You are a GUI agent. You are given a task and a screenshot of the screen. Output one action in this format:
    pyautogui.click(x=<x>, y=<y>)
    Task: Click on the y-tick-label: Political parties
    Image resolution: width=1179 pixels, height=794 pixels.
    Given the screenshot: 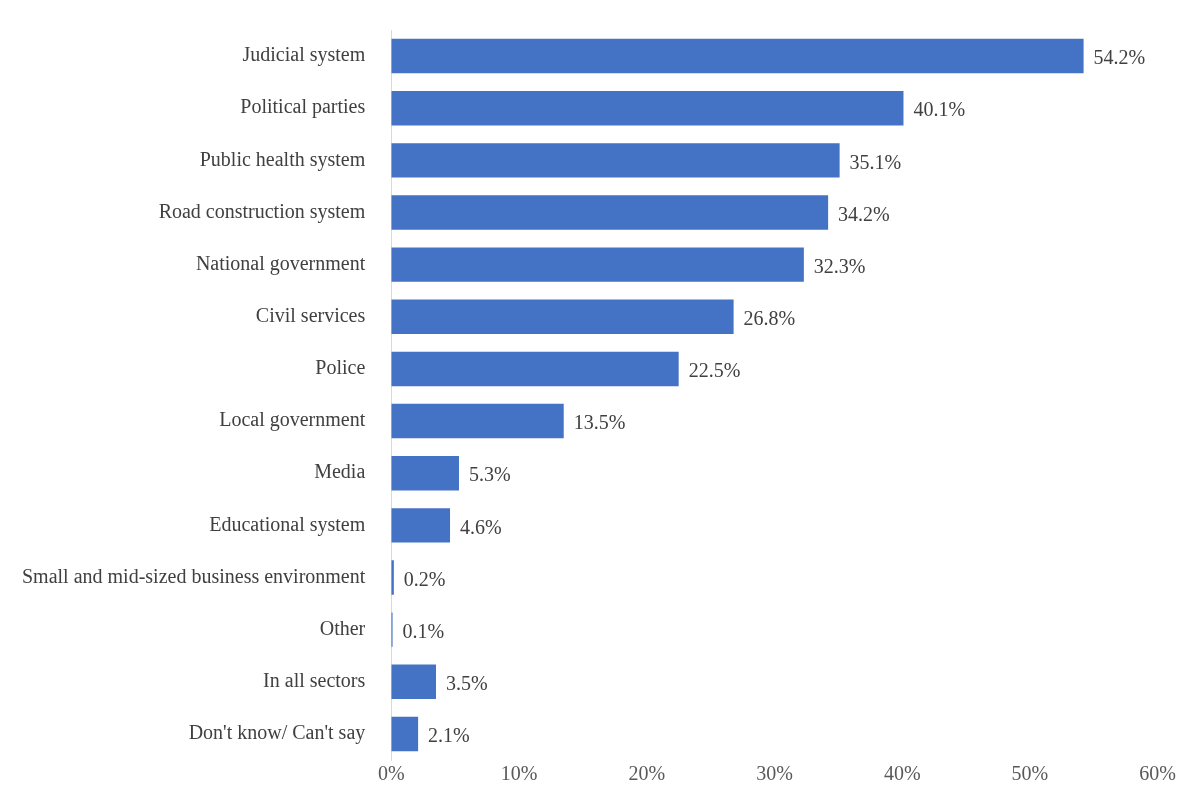 What is the action you would take?
    pyautogui.click(x=303, y=107)
    